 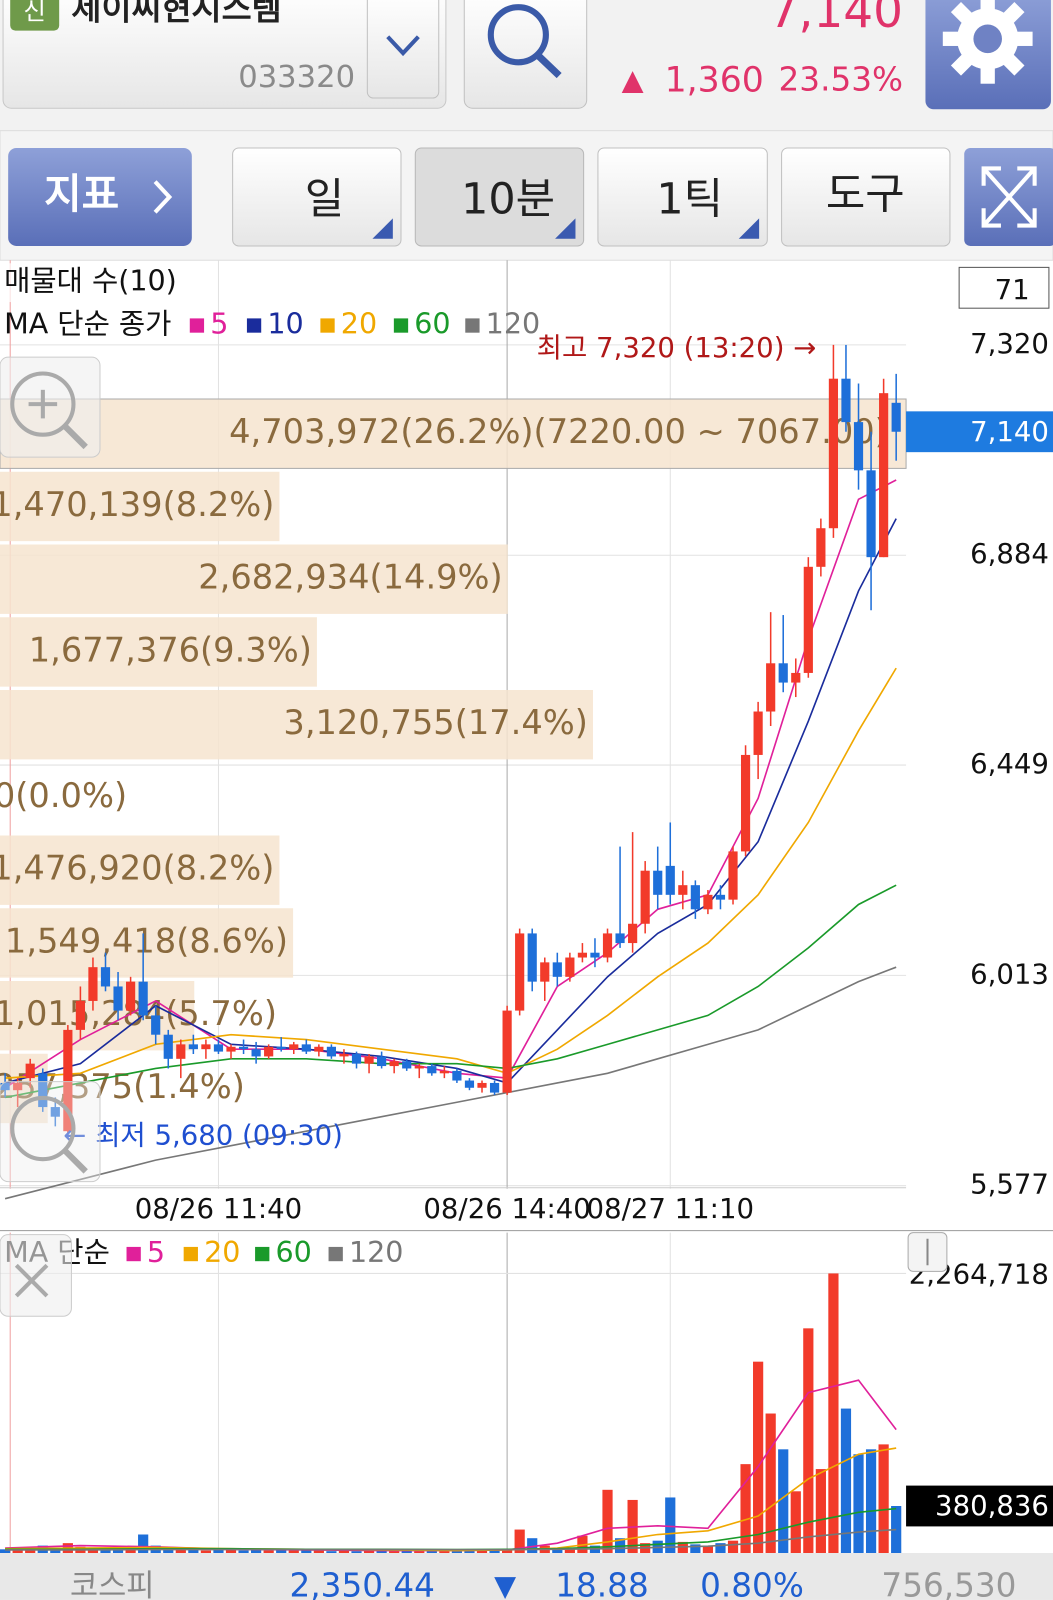 What do you see at coordinates (548, 65) in the screenshot?
I see `search-icon-handle` at bounding box center [548, 65].